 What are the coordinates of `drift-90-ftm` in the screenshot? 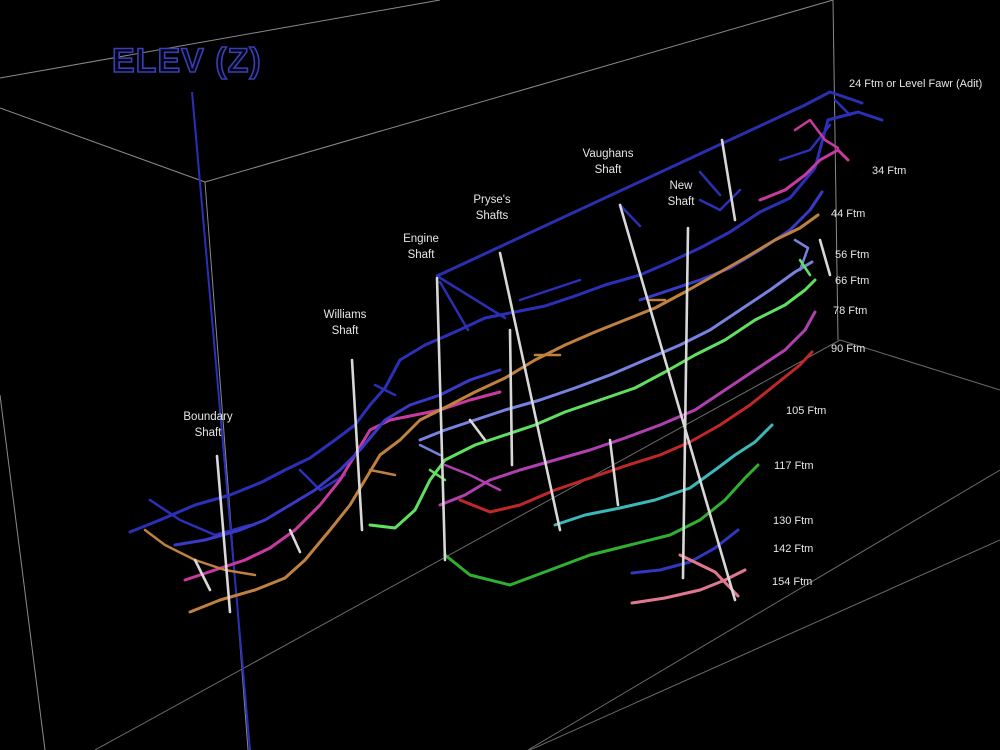 It's located at (627, 408).